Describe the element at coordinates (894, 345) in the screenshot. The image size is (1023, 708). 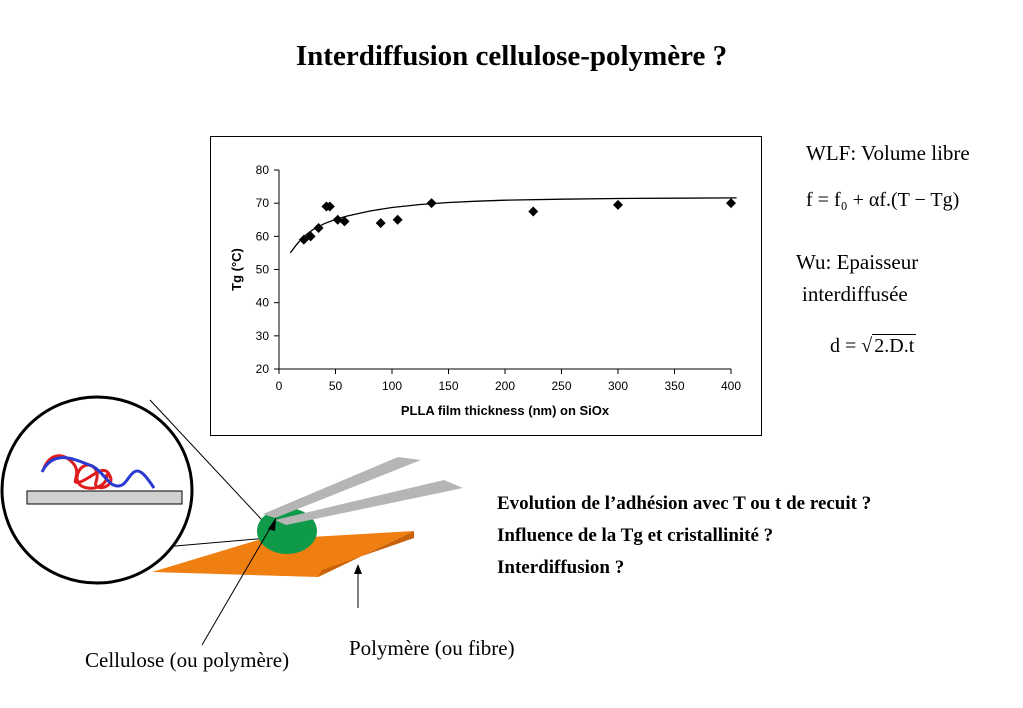
I see `wu-formula-radicand: 2.D.t` at that location.